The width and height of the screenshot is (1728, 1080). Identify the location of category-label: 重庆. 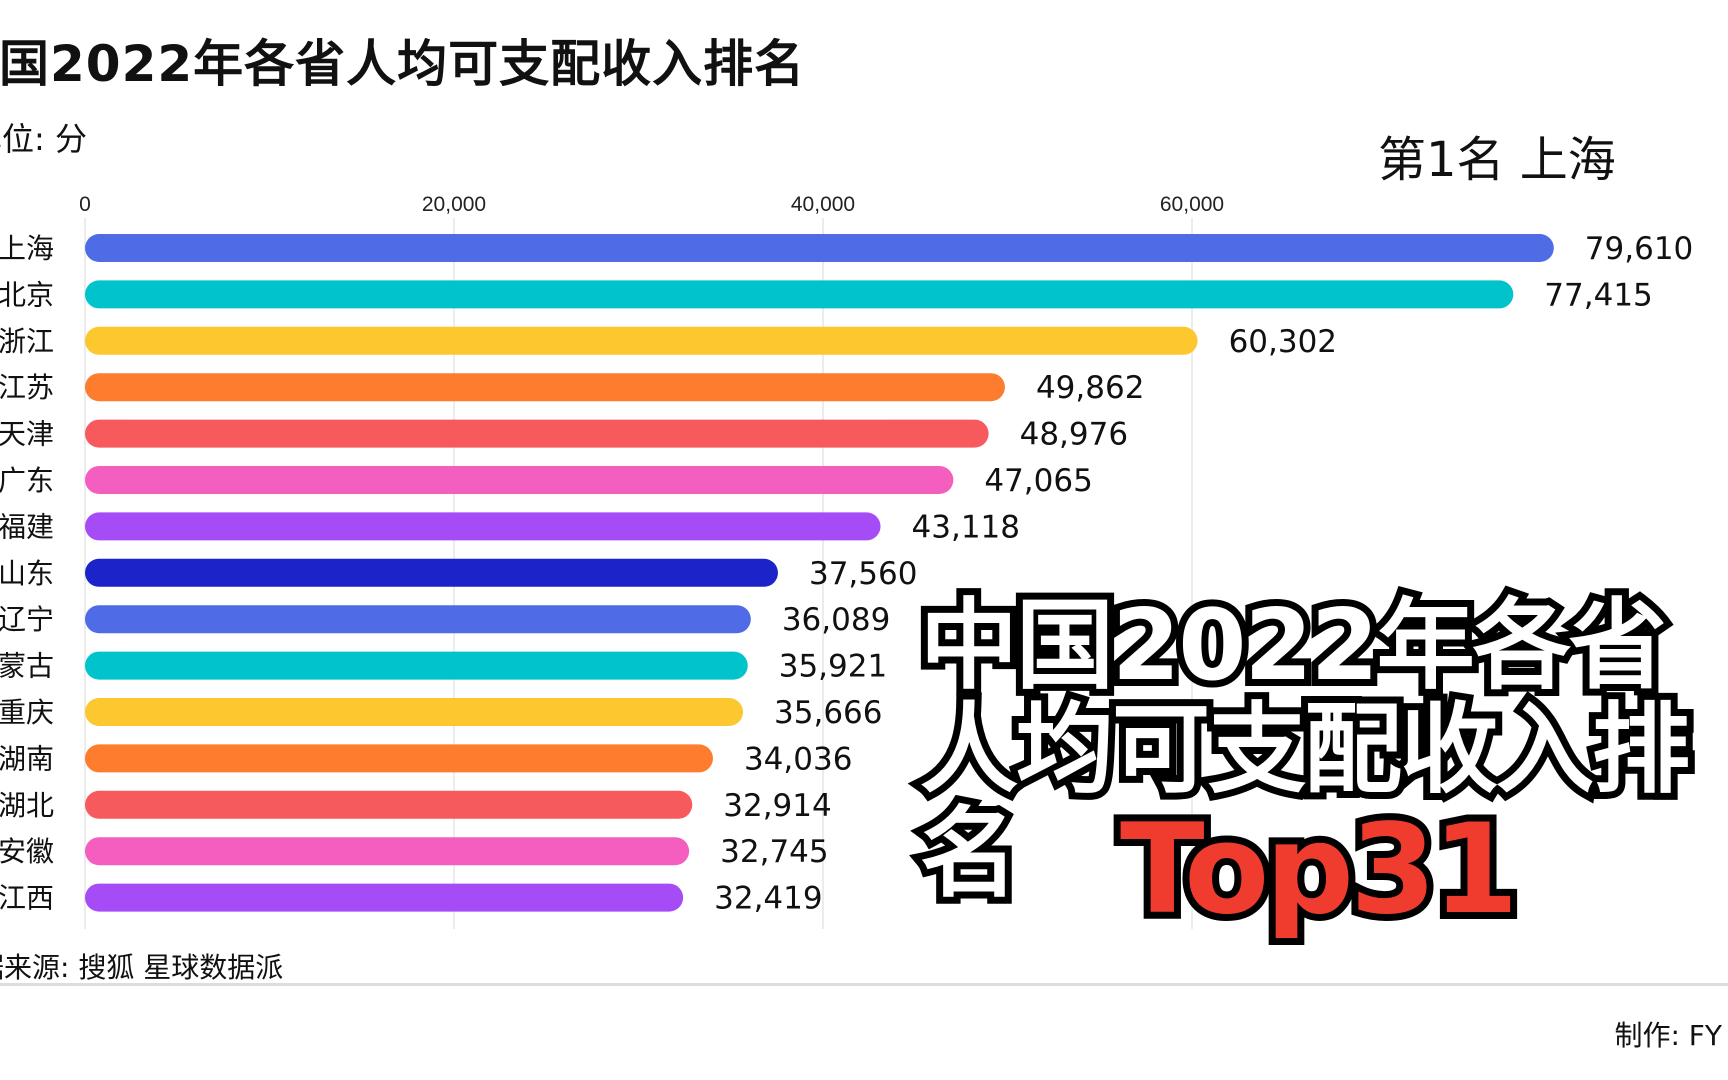
(27, 712).